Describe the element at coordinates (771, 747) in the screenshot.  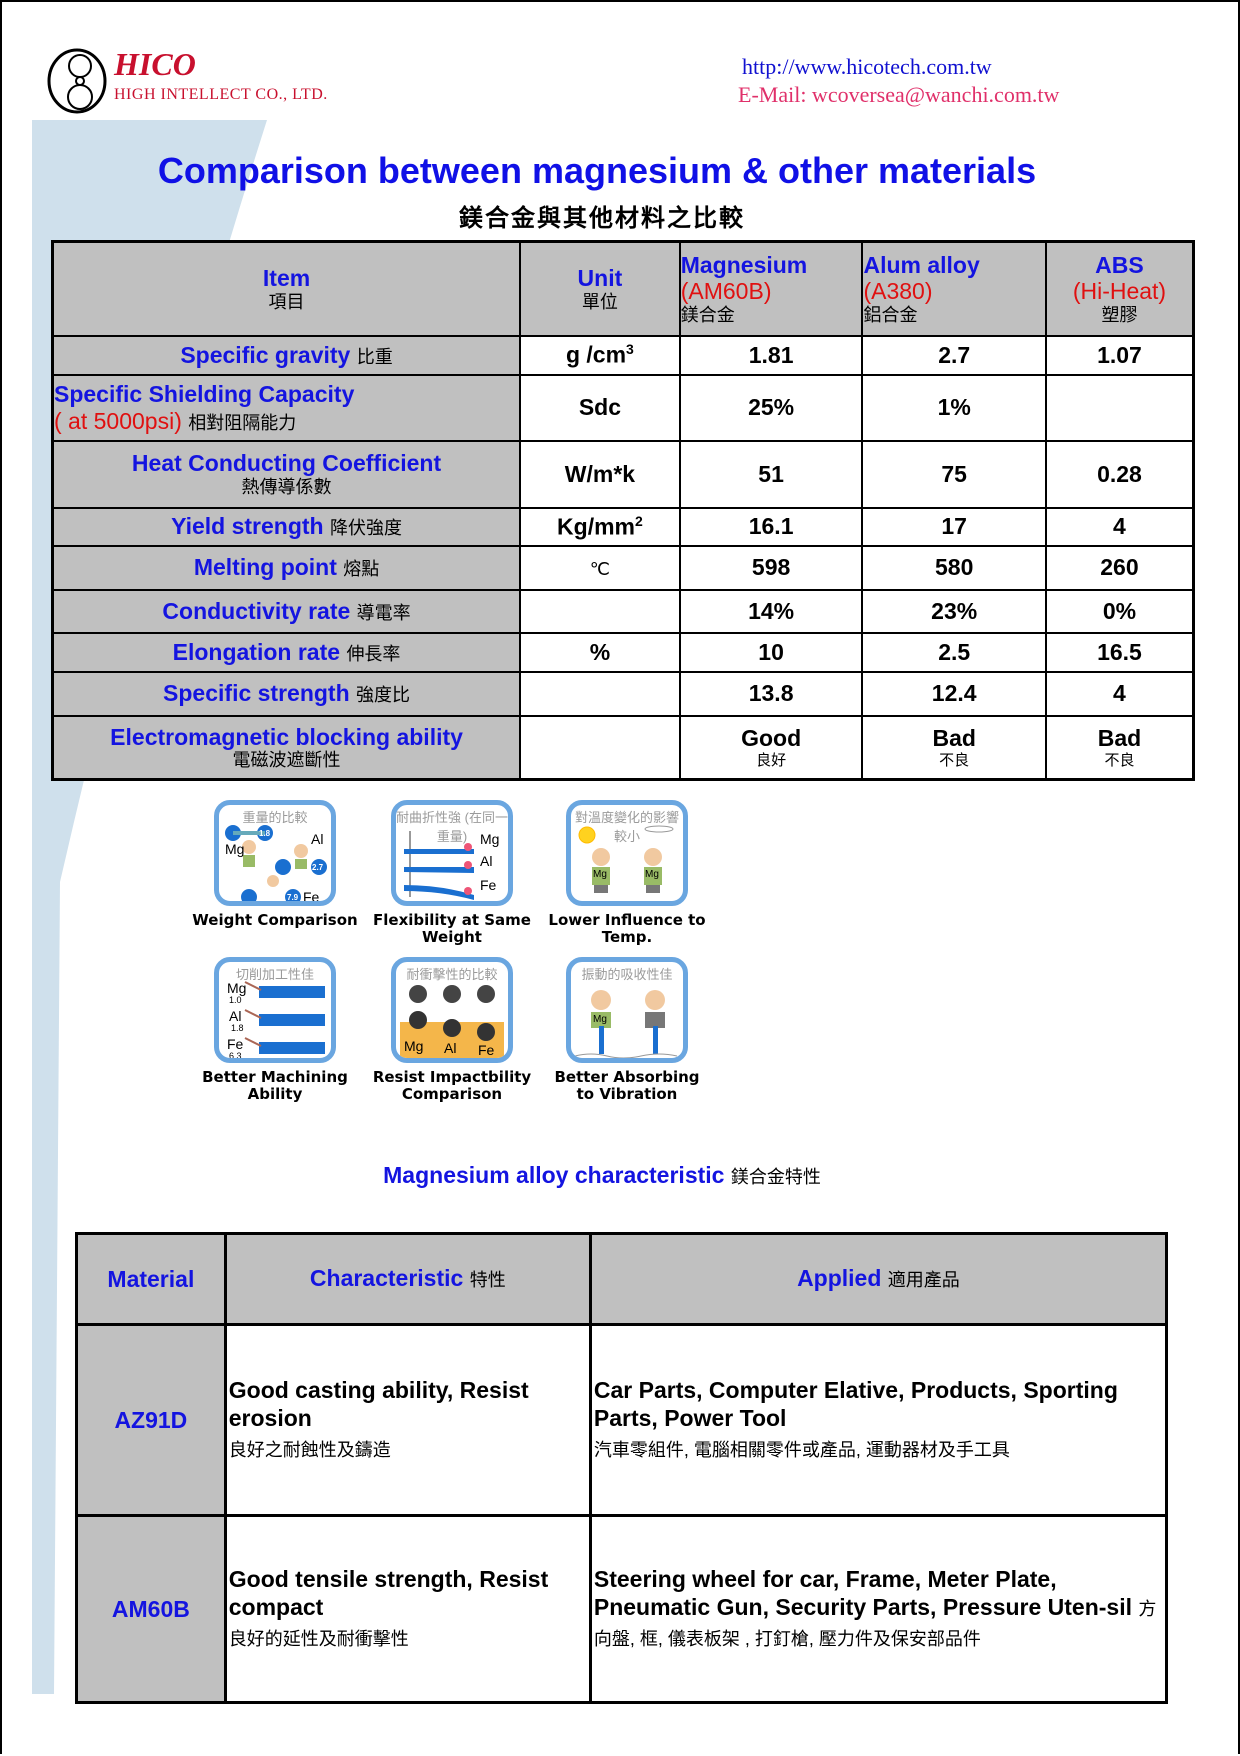
I see `mg-value-cell: Good 良好` at that location.